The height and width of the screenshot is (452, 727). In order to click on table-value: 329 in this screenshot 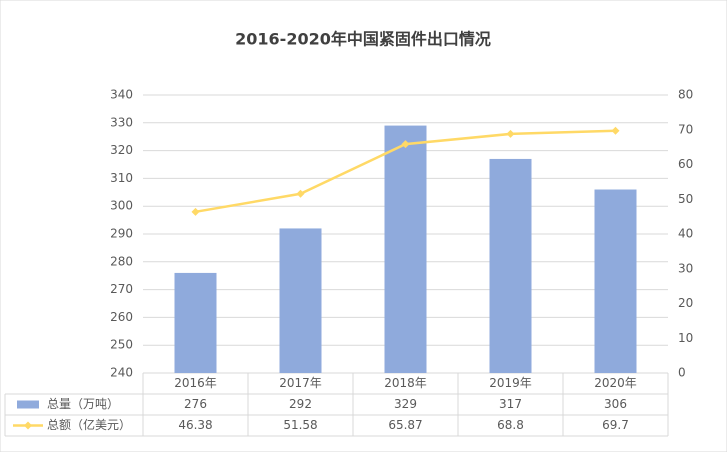, I will do `click(405, 404)`.